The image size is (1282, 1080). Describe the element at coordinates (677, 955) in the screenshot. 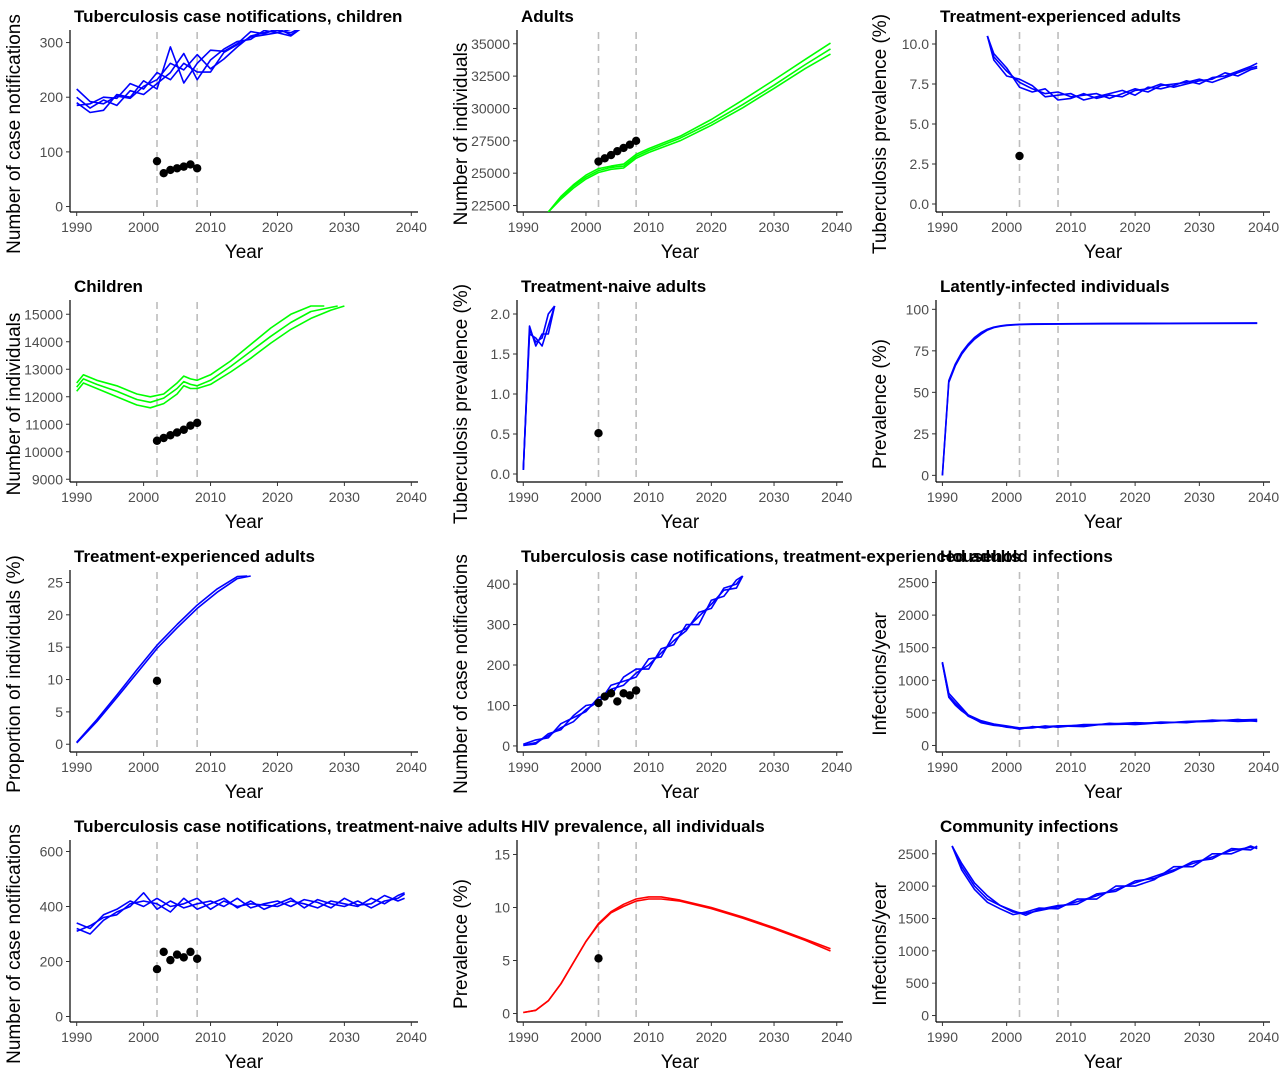

I see `p11-series-line` at that location.